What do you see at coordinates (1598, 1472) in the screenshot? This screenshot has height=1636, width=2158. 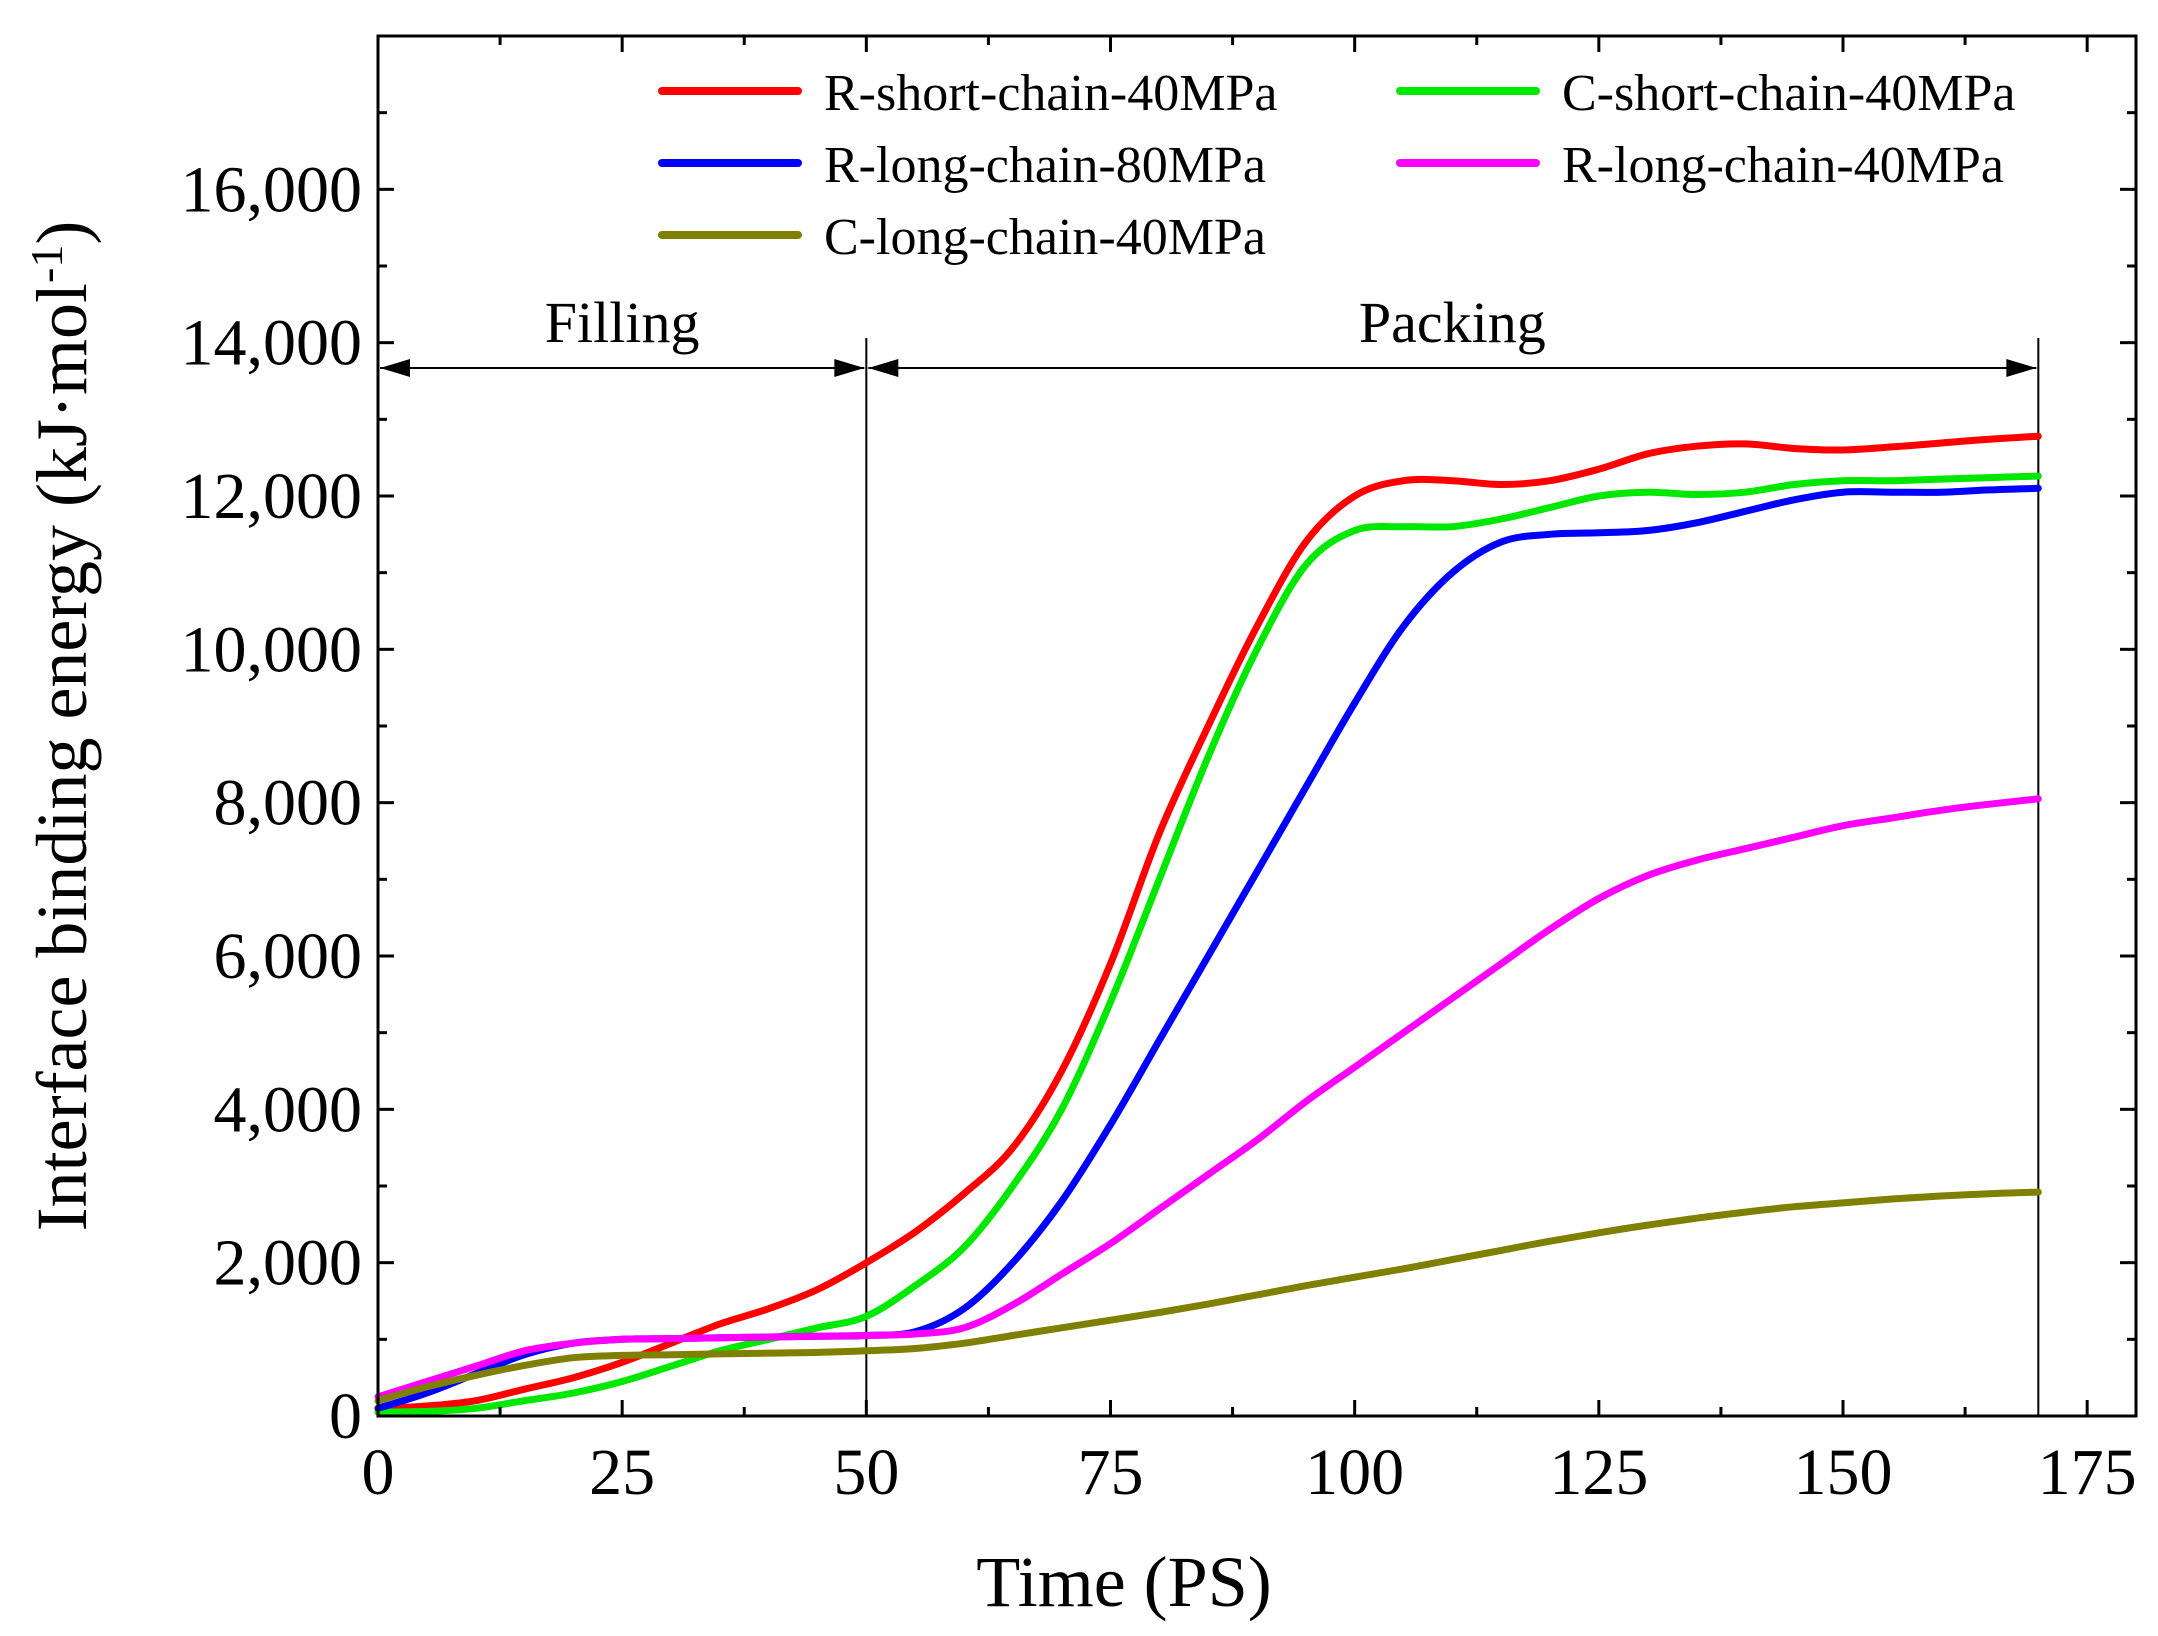 I see `x-tick-label: 125` at bounding box center [1598, 1472].